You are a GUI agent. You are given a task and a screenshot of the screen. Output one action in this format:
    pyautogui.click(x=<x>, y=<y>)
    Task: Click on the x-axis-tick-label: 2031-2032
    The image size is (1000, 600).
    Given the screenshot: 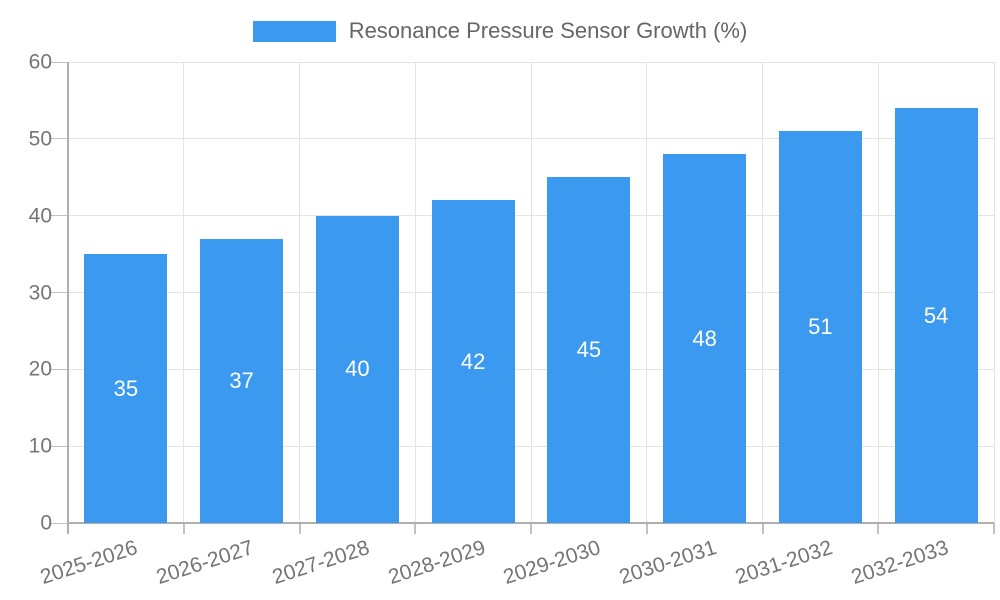 What is the action you would take?
    pyautogui.click(x=784, y=562)
    